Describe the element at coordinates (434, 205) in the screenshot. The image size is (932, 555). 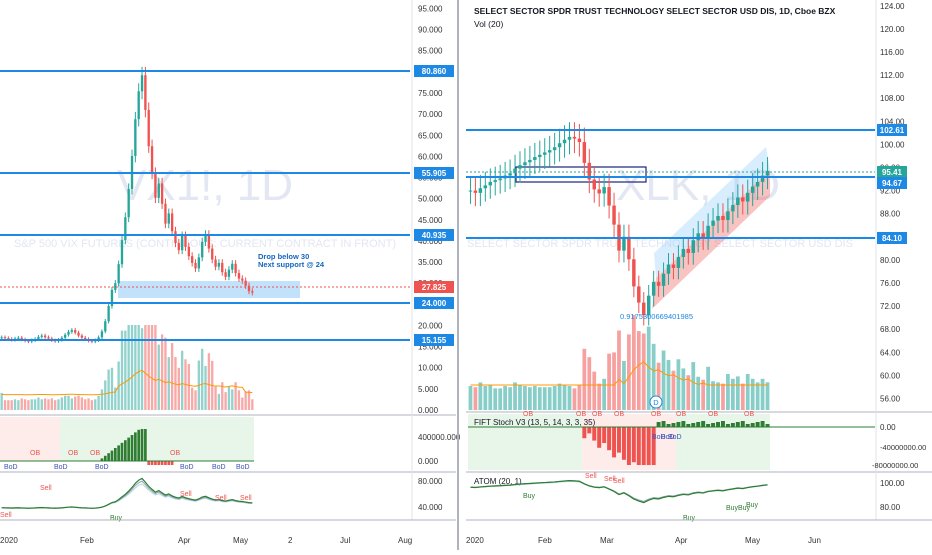
I see `left-level-labels: 80.860 55.905 40.935 27.825 24.000 15.155` at that location.